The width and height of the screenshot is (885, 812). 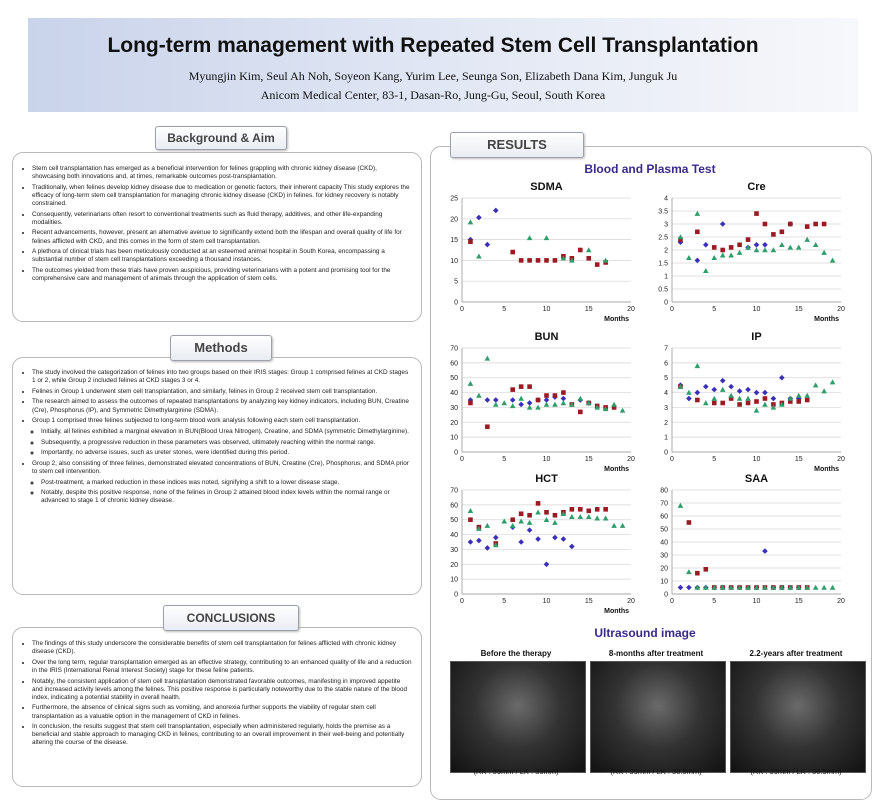 I want to click on results-heading: RESULTS, so click(x=517, y=145).